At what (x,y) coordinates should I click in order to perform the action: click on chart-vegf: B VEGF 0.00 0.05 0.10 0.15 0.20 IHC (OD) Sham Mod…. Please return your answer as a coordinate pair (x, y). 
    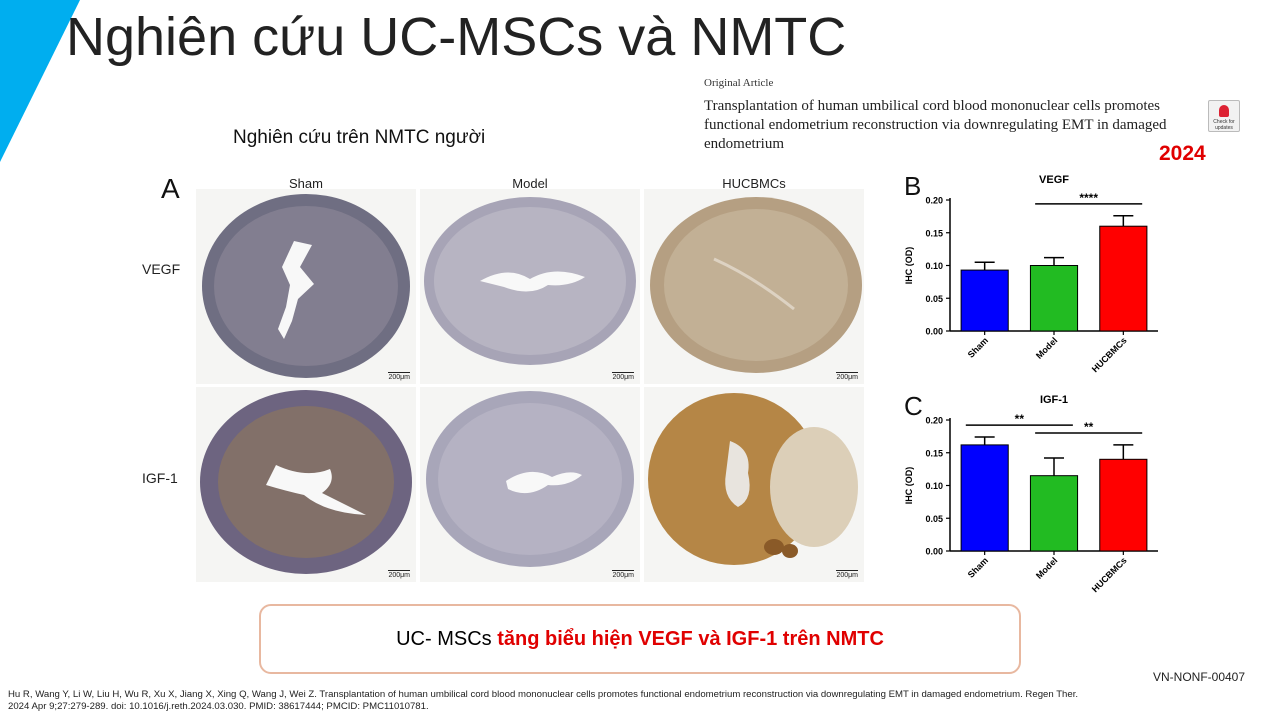
    Looking at the image, I should click on (1031, 272).